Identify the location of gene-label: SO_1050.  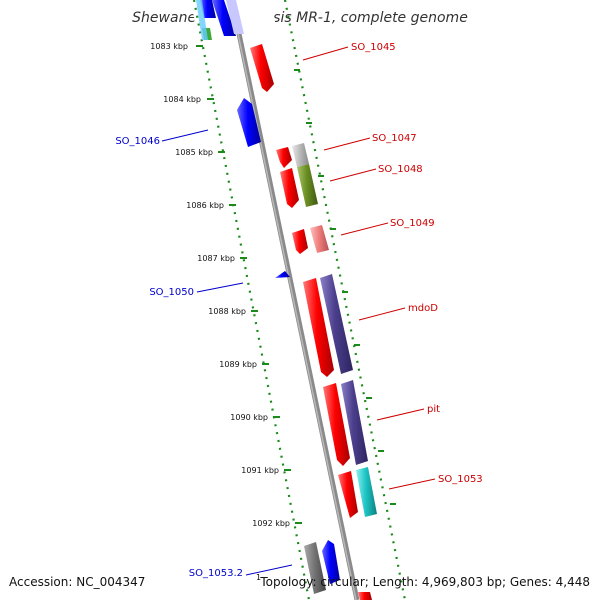
(171, 292).